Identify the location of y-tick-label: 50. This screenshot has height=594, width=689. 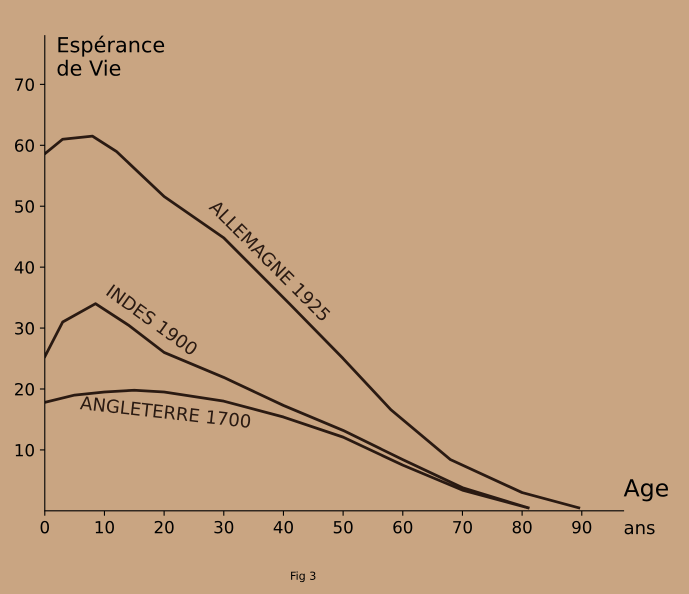
(24, 206).